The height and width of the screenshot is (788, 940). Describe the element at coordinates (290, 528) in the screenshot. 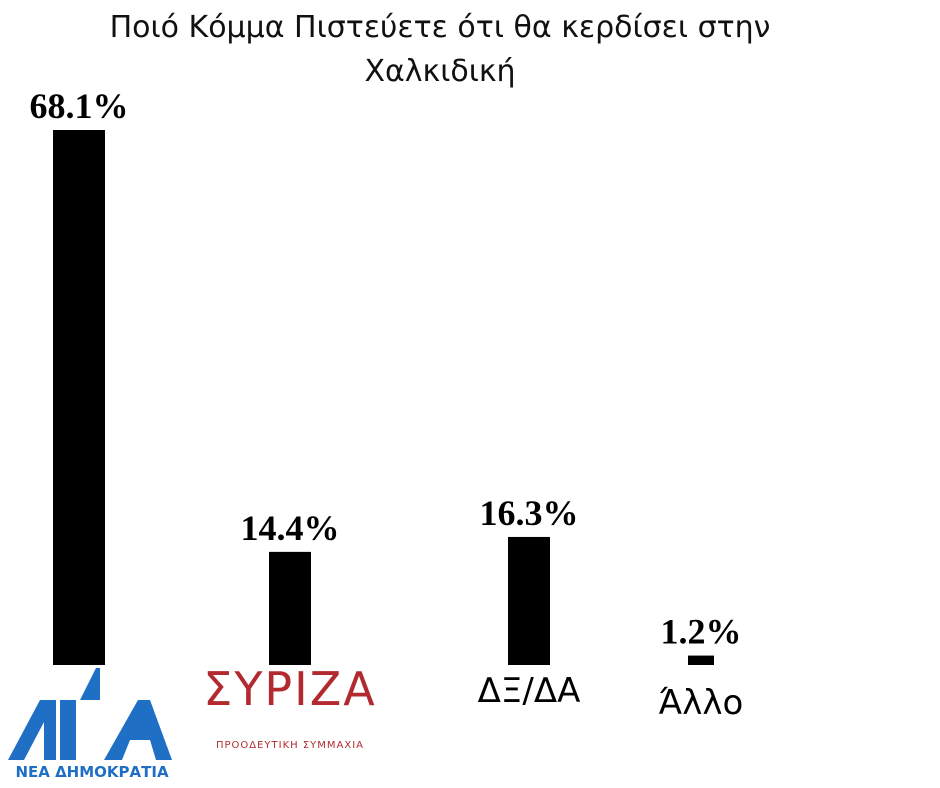

I see `data-label: 14.4%` at that location.